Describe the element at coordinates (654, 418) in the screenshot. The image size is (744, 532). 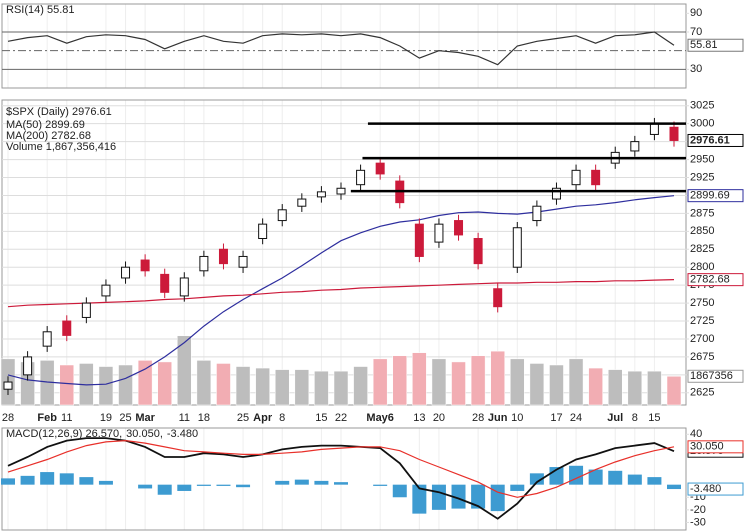
I see `x-tick-label: 15` at that location.